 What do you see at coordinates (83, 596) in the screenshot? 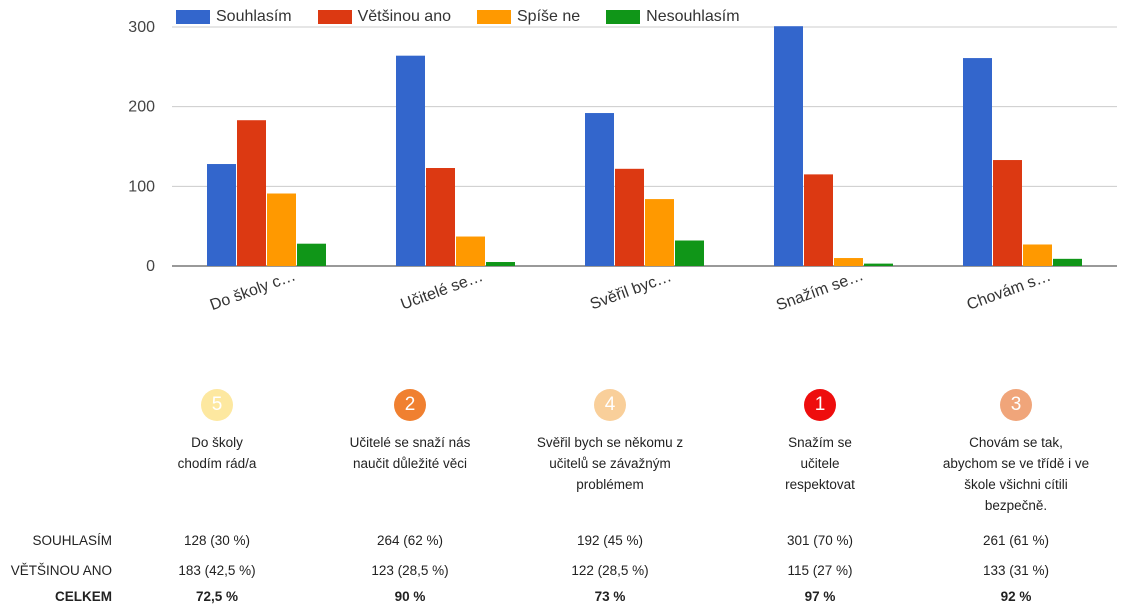
I see `row-label: CELKEM` at bounding box center [83, 596].